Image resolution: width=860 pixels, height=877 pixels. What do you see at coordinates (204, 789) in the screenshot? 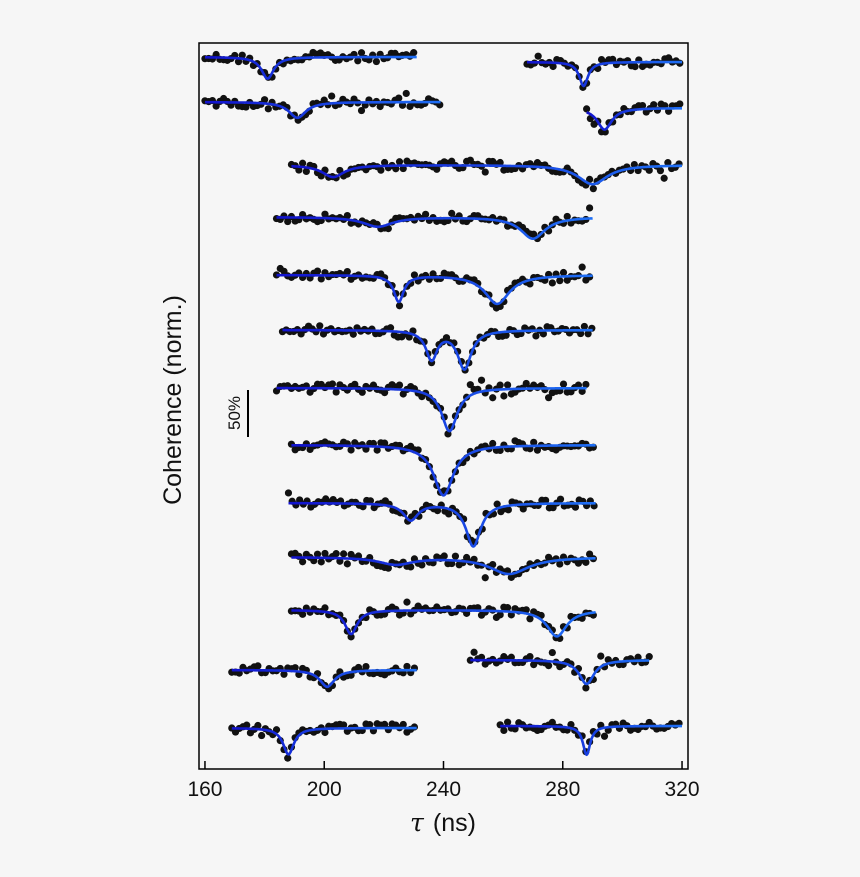
I see `x-tick-label: 160` at bounding box center [204, 789].